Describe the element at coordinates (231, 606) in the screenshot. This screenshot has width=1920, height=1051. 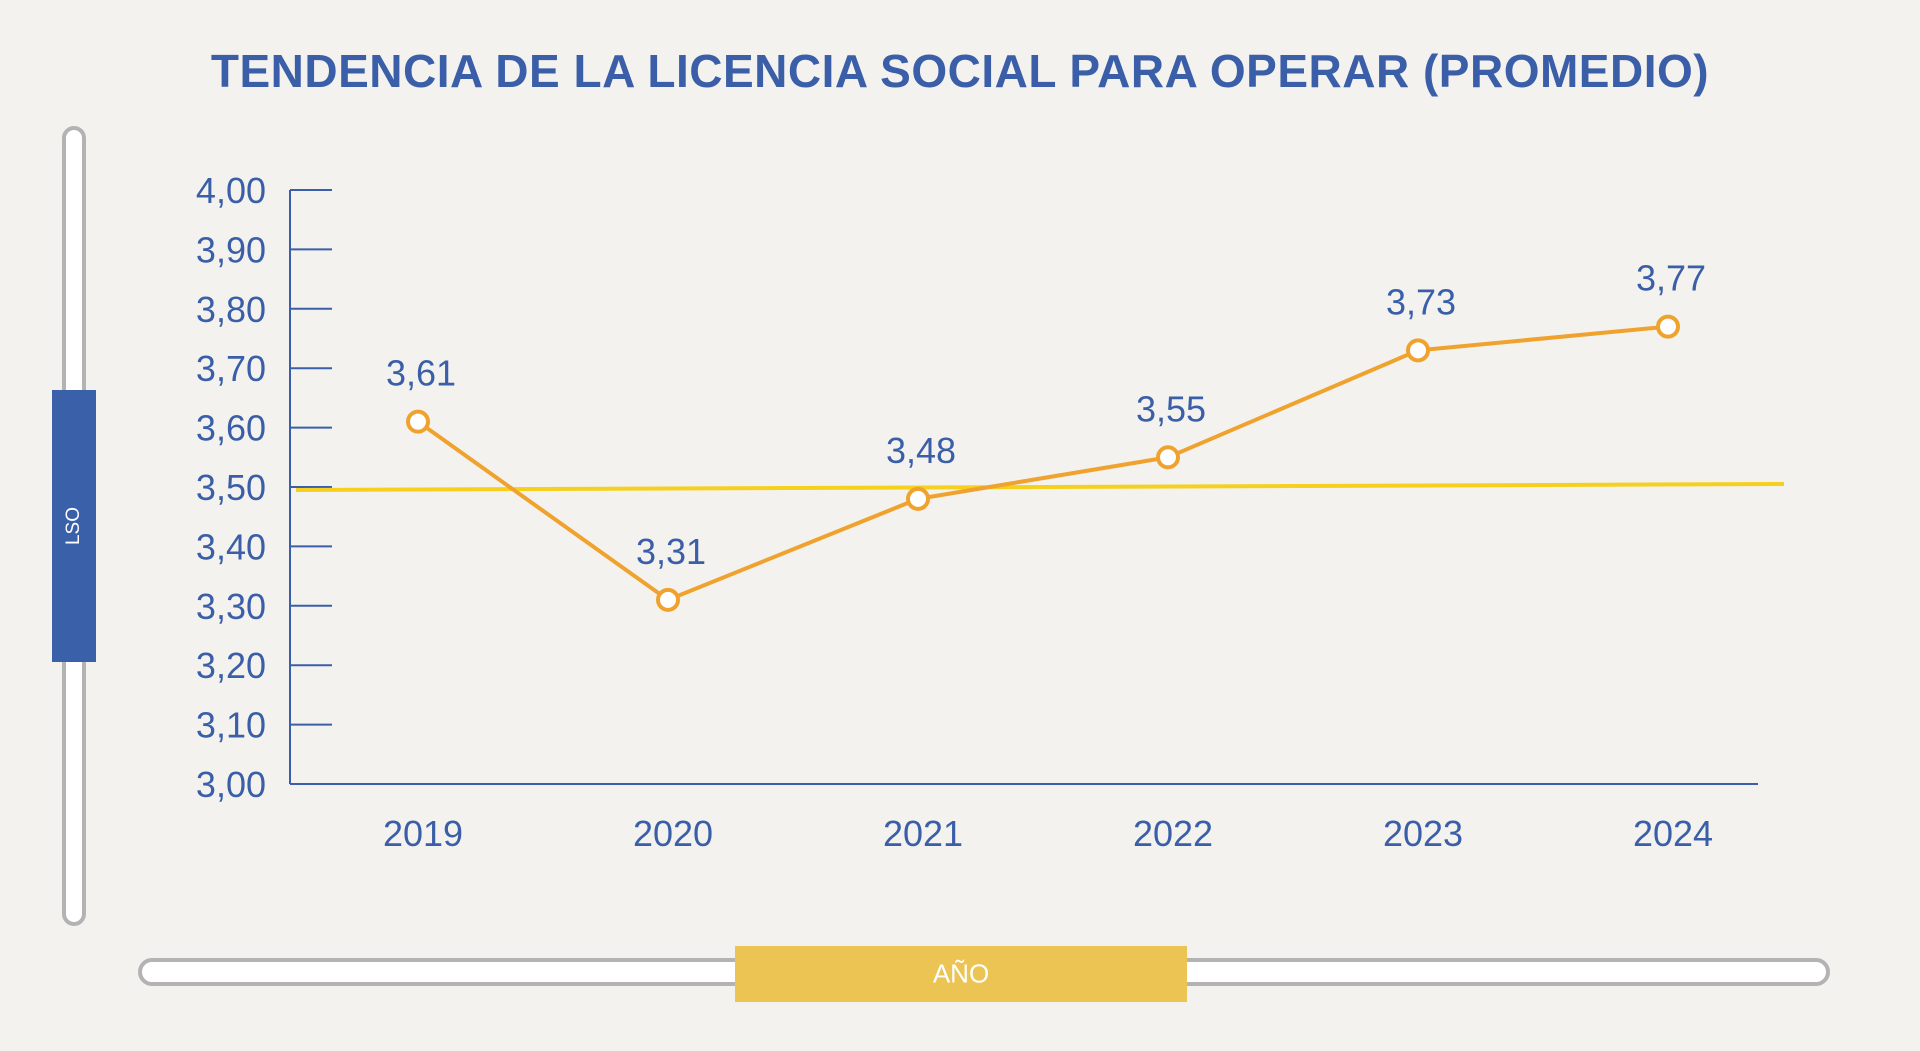
I see `y-tick-label: 3,30` at that location.